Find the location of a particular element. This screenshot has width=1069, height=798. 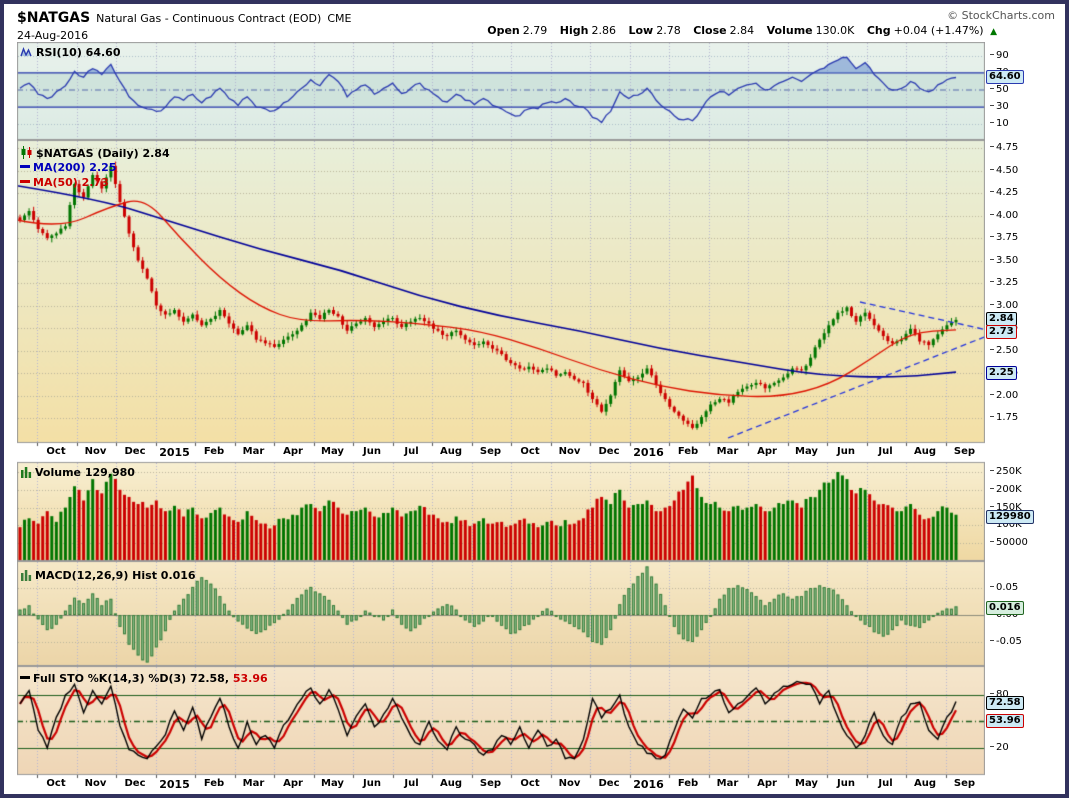

volume-label: Volume is located at coordinates (789, 30).